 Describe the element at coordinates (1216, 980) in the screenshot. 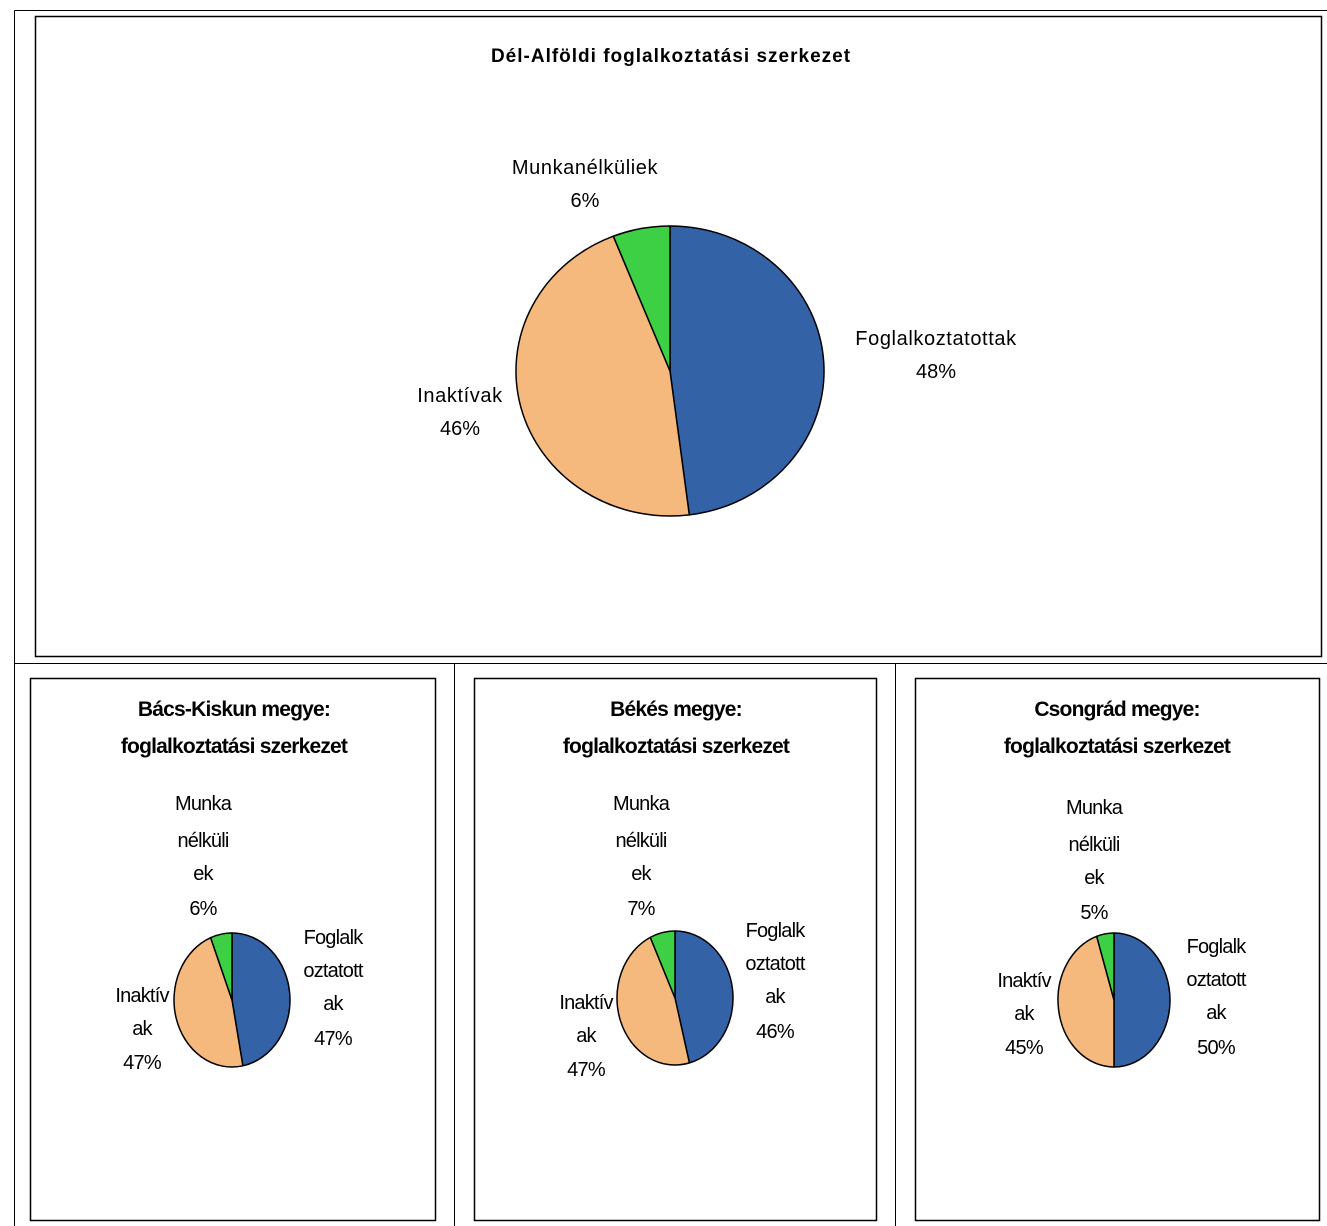

I see `csongrad-fogl-line2: oztatott` at that location.